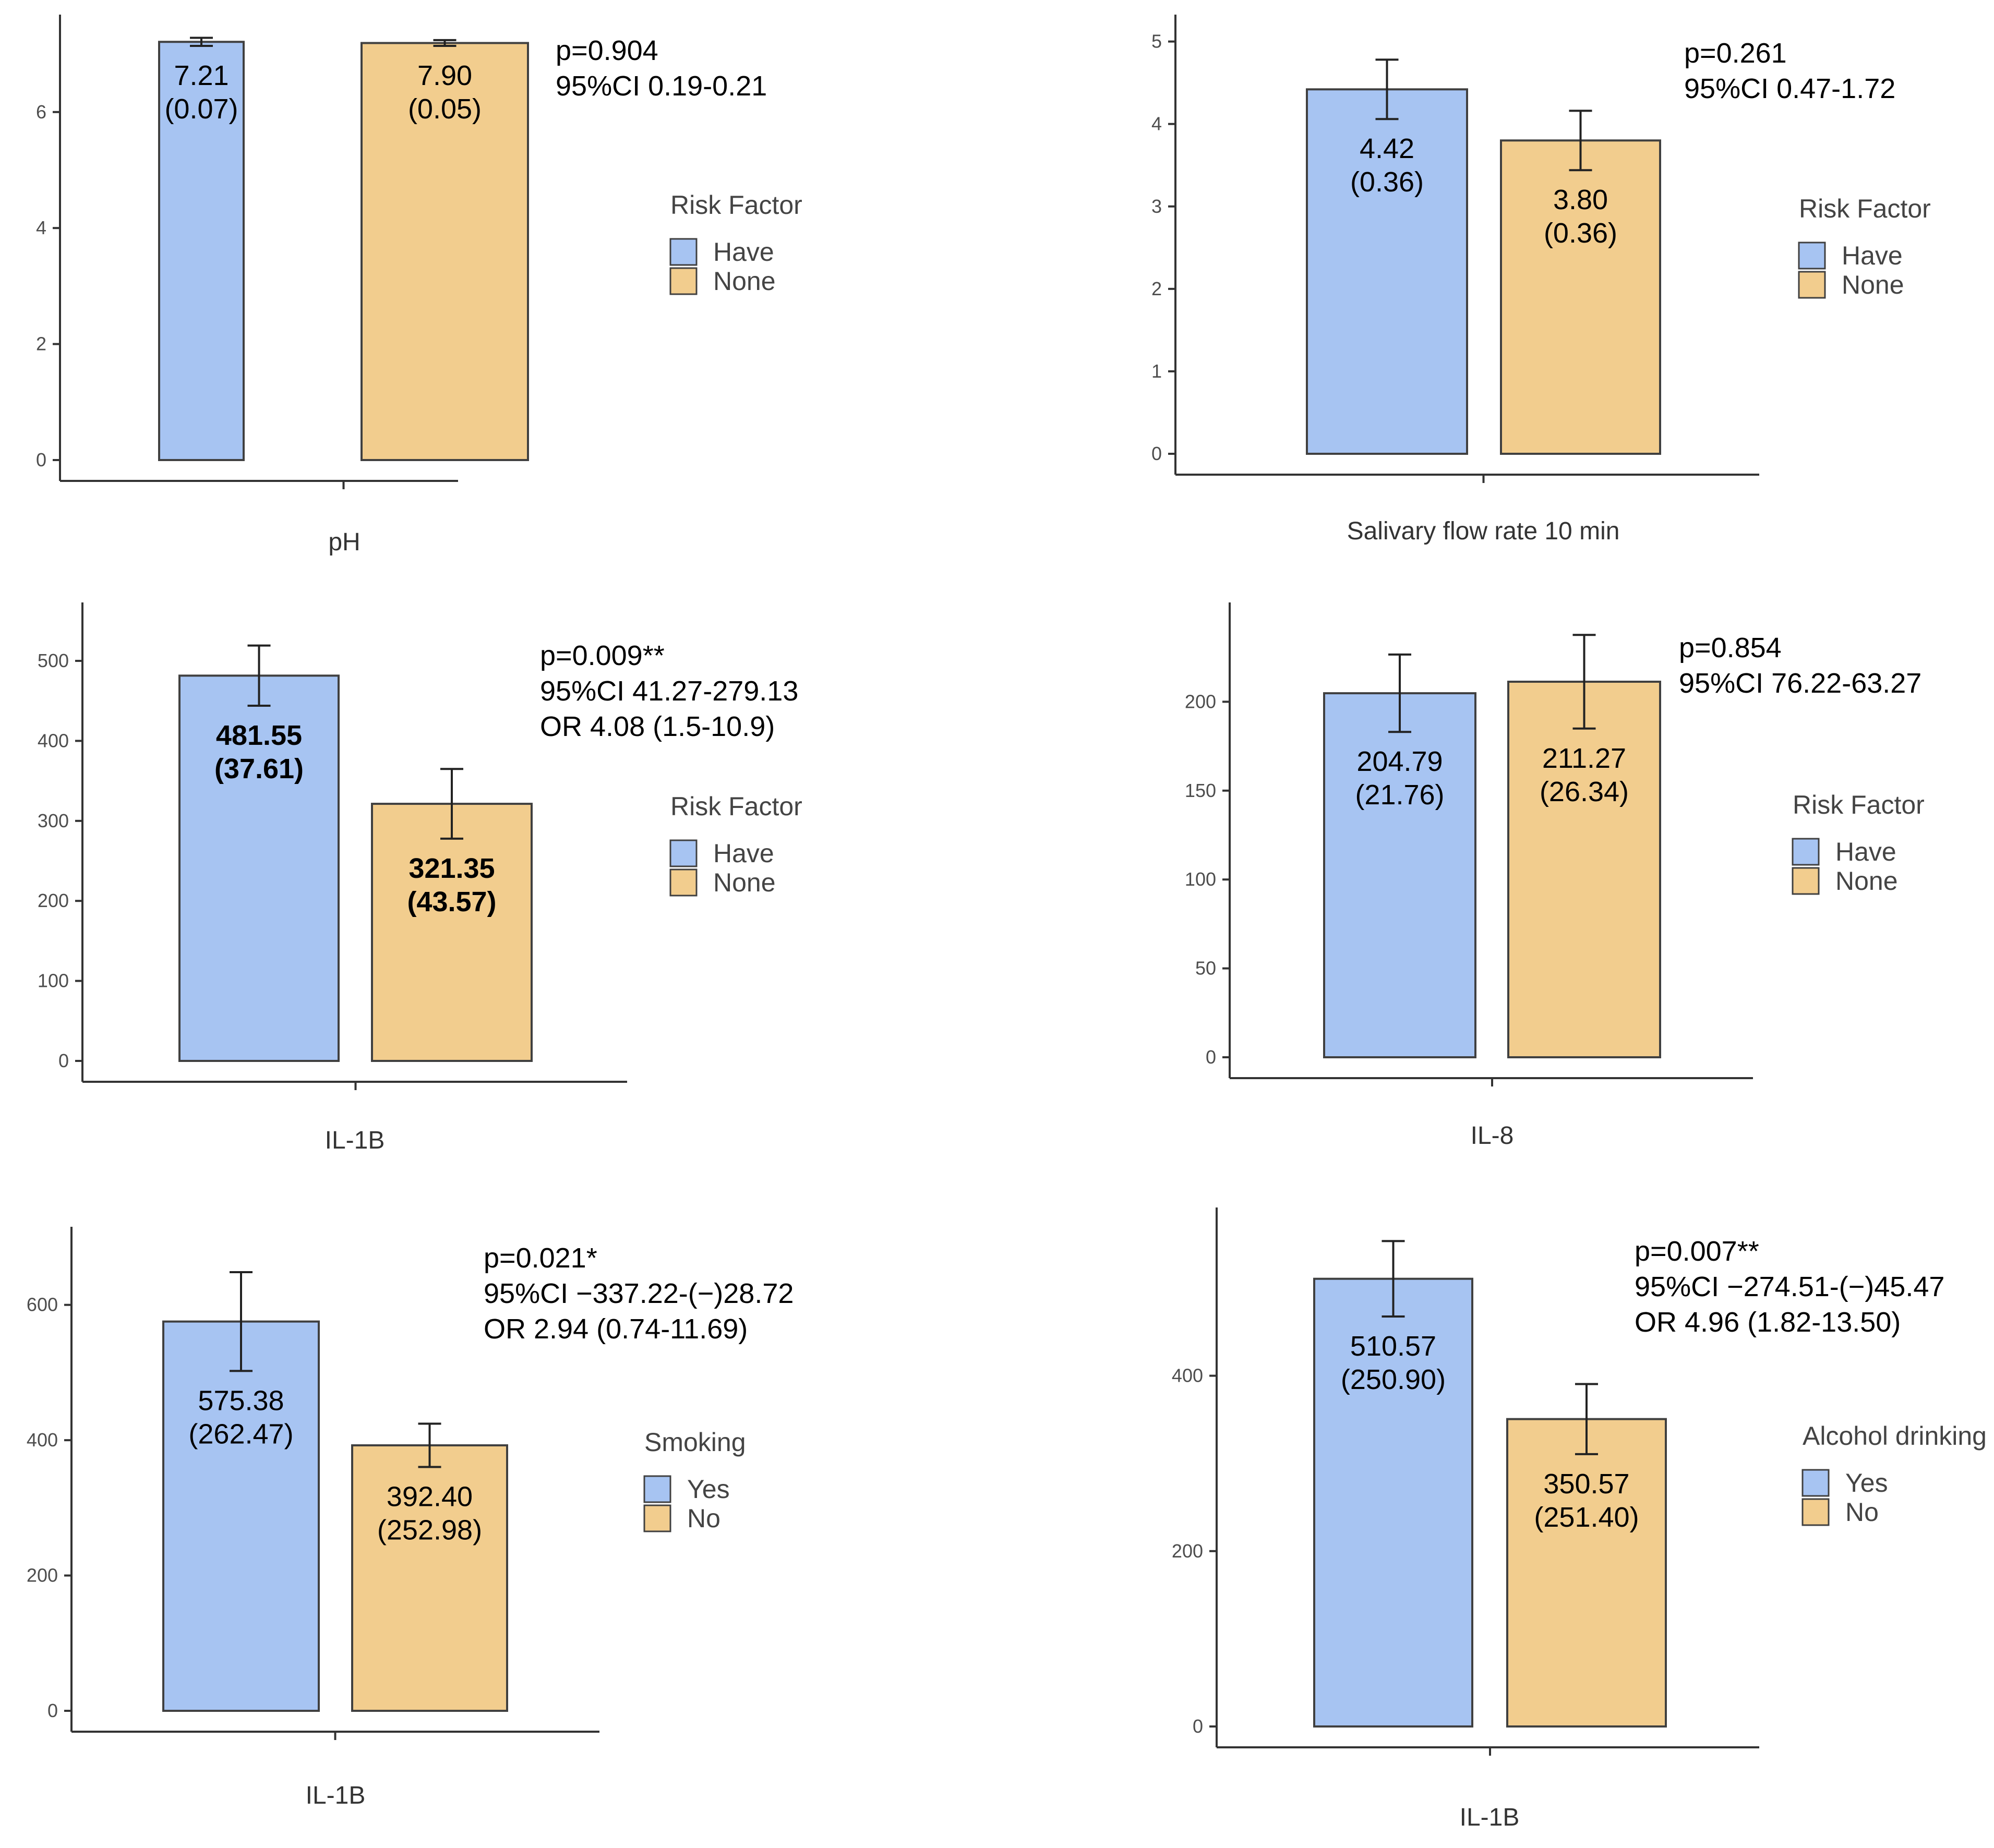 The width and height of the screenshot is (1994, 1848). I want to click on stats-annotation: 95%CI 76.22-63.27, so click(1800, 683).